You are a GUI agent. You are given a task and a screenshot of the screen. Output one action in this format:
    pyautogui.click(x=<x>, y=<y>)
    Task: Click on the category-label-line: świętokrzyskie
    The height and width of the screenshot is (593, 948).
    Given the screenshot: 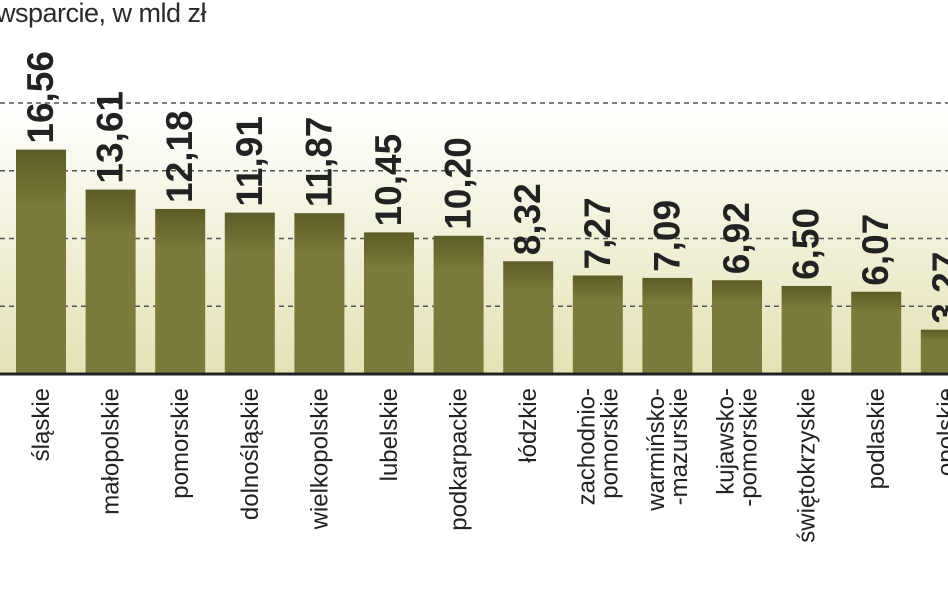 What is the action you would take?
    pyautogui.click(x=807, y=465)
    